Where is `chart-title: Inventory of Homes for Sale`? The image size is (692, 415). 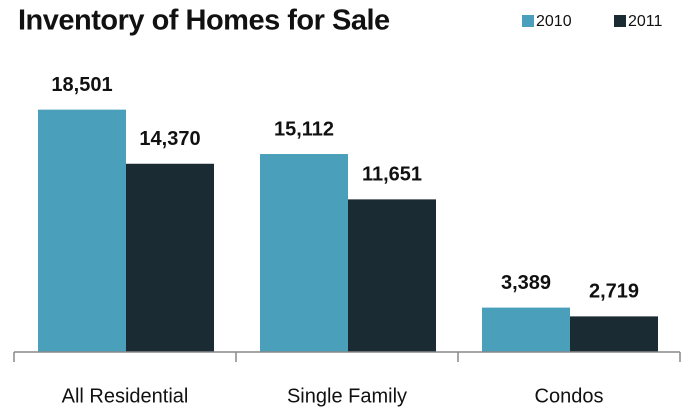 chart-title: Inventory of Homes for Sale is located at coordinates (204, 21).